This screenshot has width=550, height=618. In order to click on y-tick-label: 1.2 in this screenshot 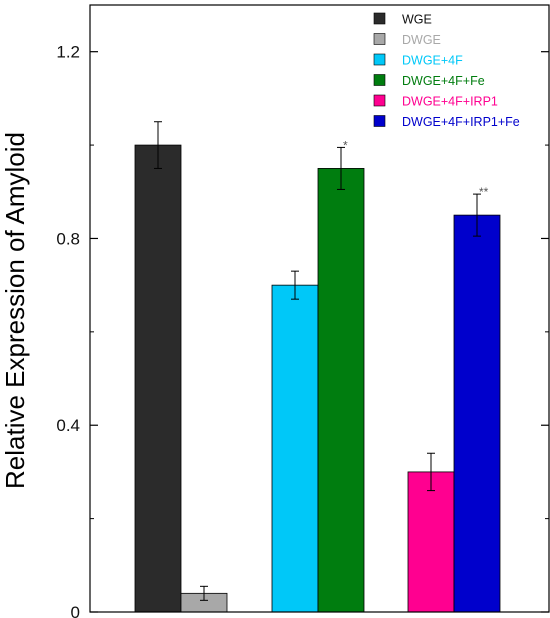, I will do `click(68, 52)`.